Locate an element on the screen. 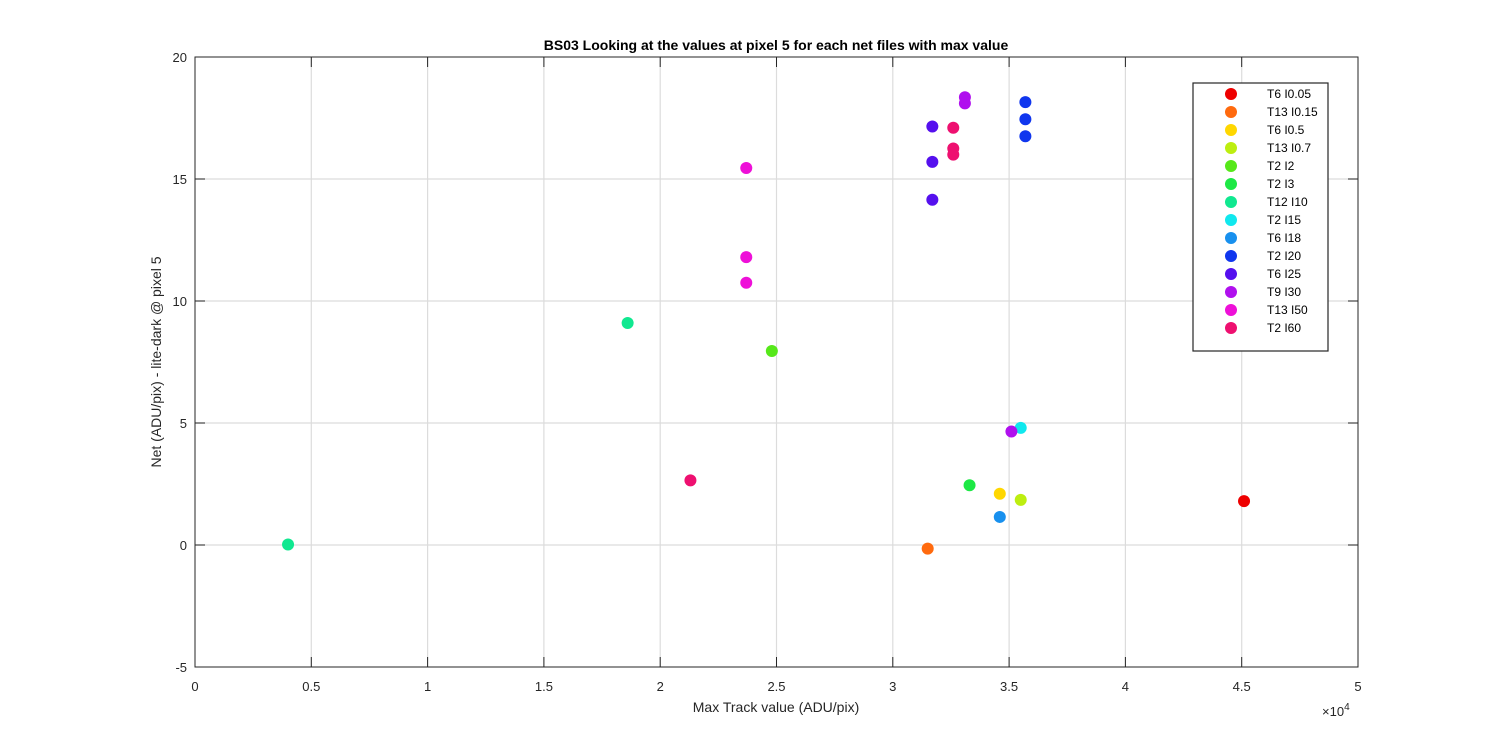 This screenshot has width=1500, height=750. x-tick-label: 4 is located at coordinates (1125, 686).